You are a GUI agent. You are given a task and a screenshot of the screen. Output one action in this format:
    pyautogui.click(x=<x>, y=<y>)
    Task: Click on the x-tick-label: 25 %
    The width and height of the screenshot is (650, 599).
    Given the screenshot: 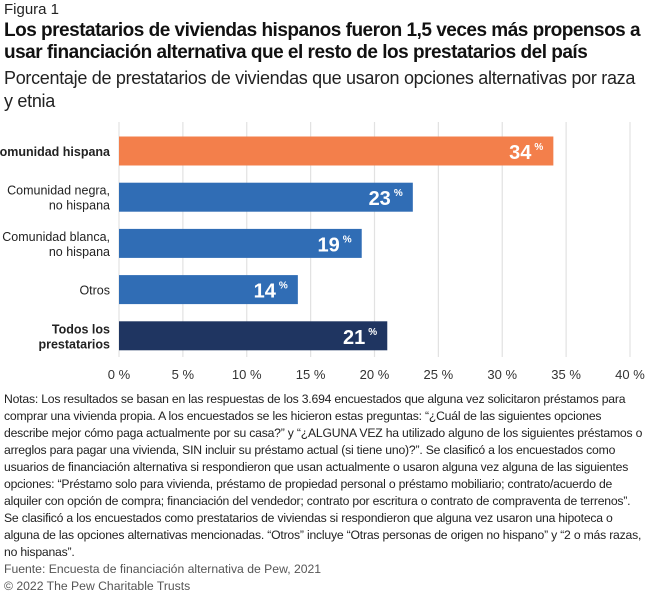 What is the action you would take?
    pyautogui.click(x=439, y=374)
    